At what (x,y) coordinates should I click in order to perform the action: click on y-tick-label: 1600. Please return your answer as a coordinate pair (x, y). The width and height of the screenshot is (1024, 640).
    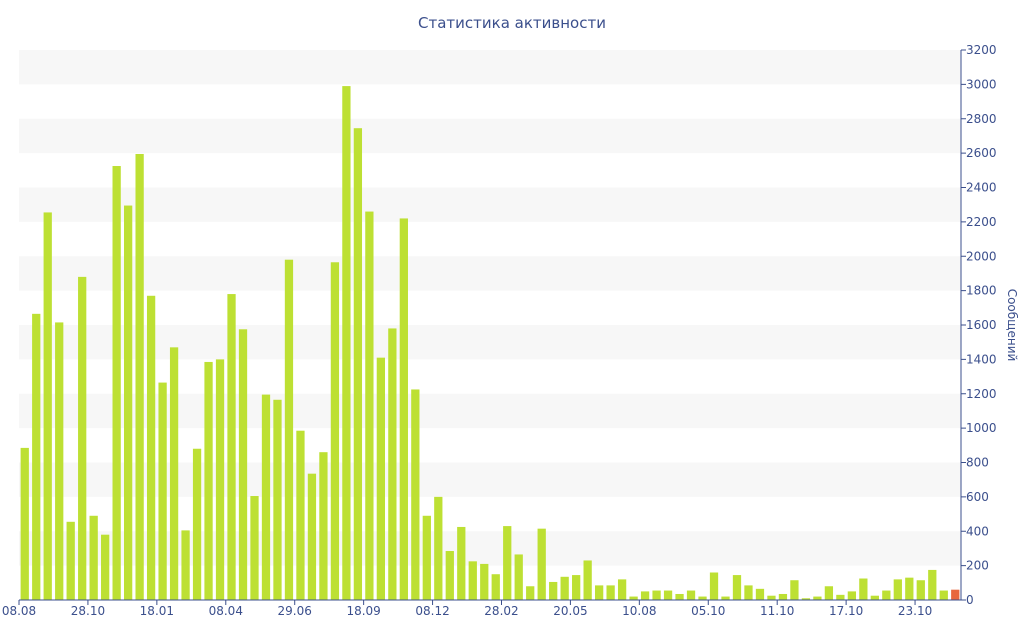
    Looking at the image, I should click on (981, 325).